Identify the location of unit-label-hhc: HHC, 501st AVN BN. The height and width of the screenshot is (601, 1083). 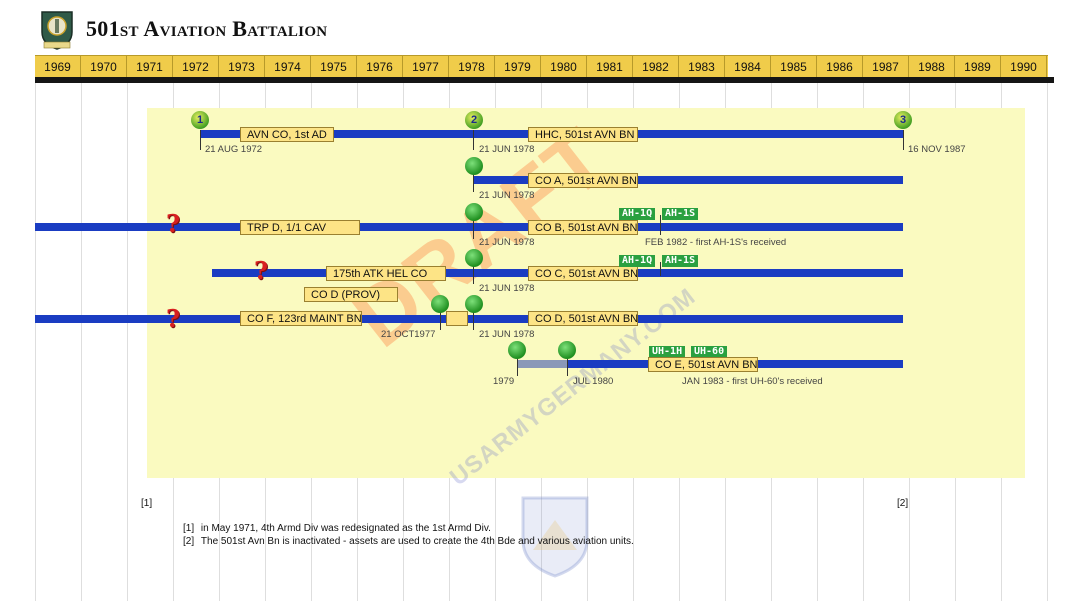
(583, 134).